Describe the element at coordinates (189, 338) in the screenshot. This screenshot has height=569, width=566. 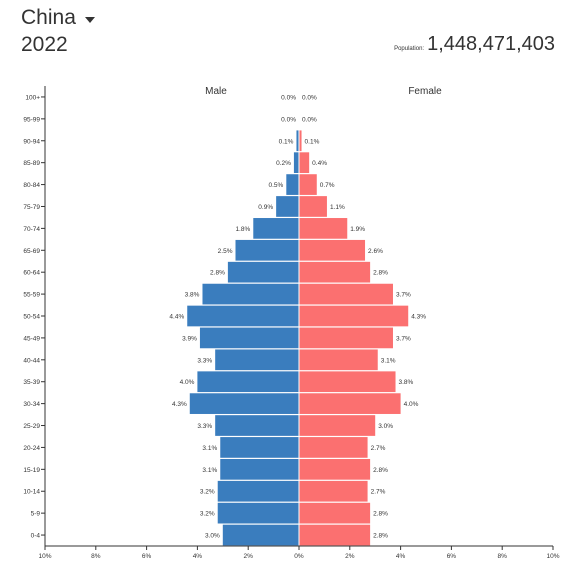
I see `male-value-label: 3.9%` at that location.